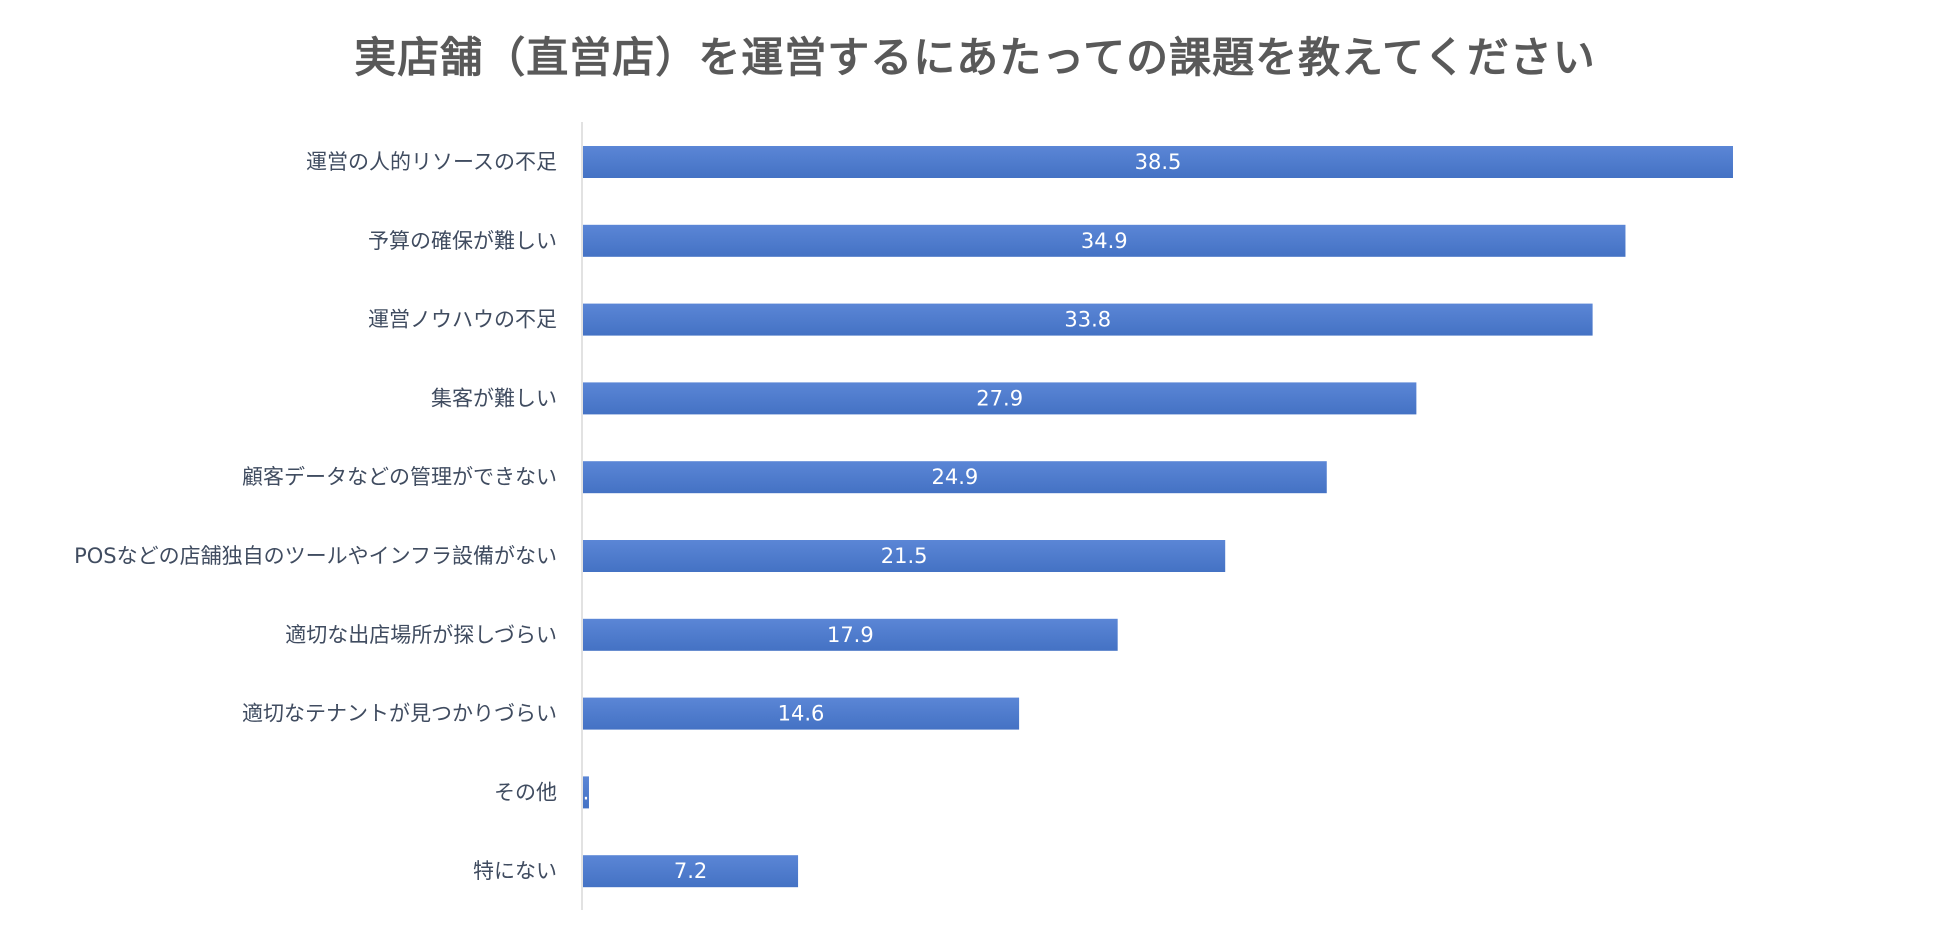 The width and height of the screenshot is (1950, 935). What do you see at coordinates (515, 871) in the screenshot?
I see `category-label: 特にない` at bounding box center [515, 871].